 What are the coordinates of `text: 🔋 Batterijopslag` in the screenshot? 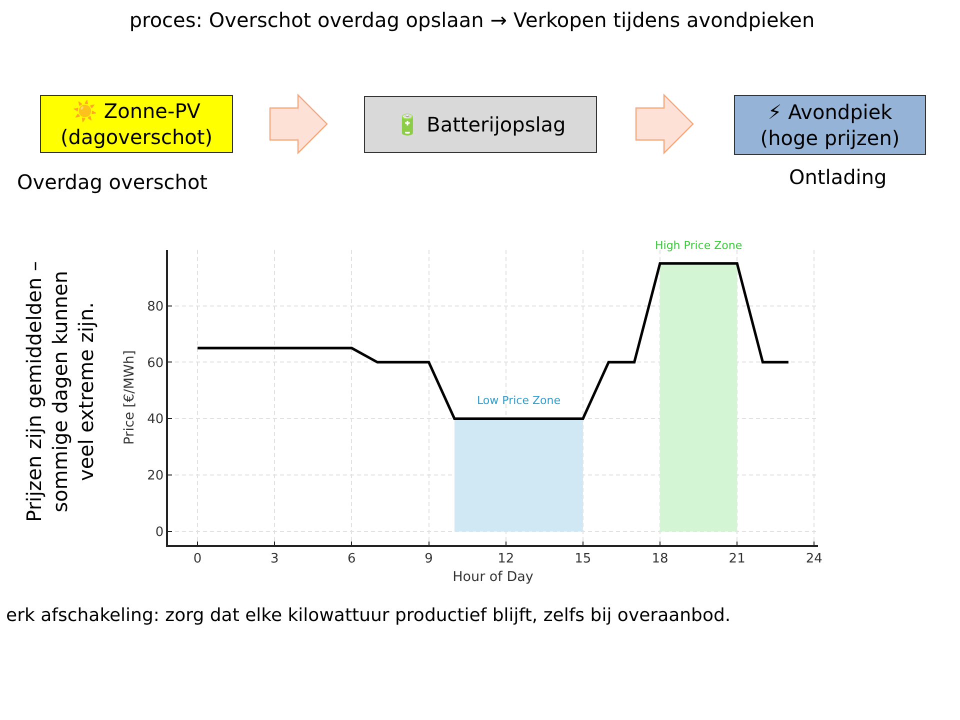 It's located at (480, 124).